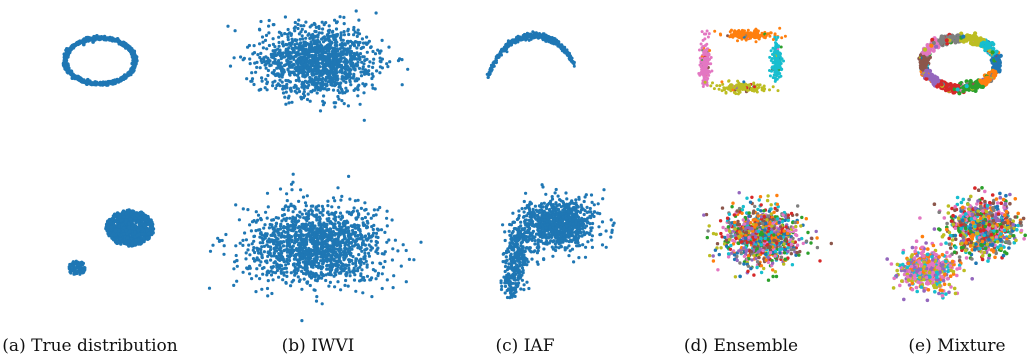 This screenshot has height=362, width=1027. What do you see at coordinates (111, 242) in the screenshot?
I see `panel-a-bottom` at bounding box center [111, 242].